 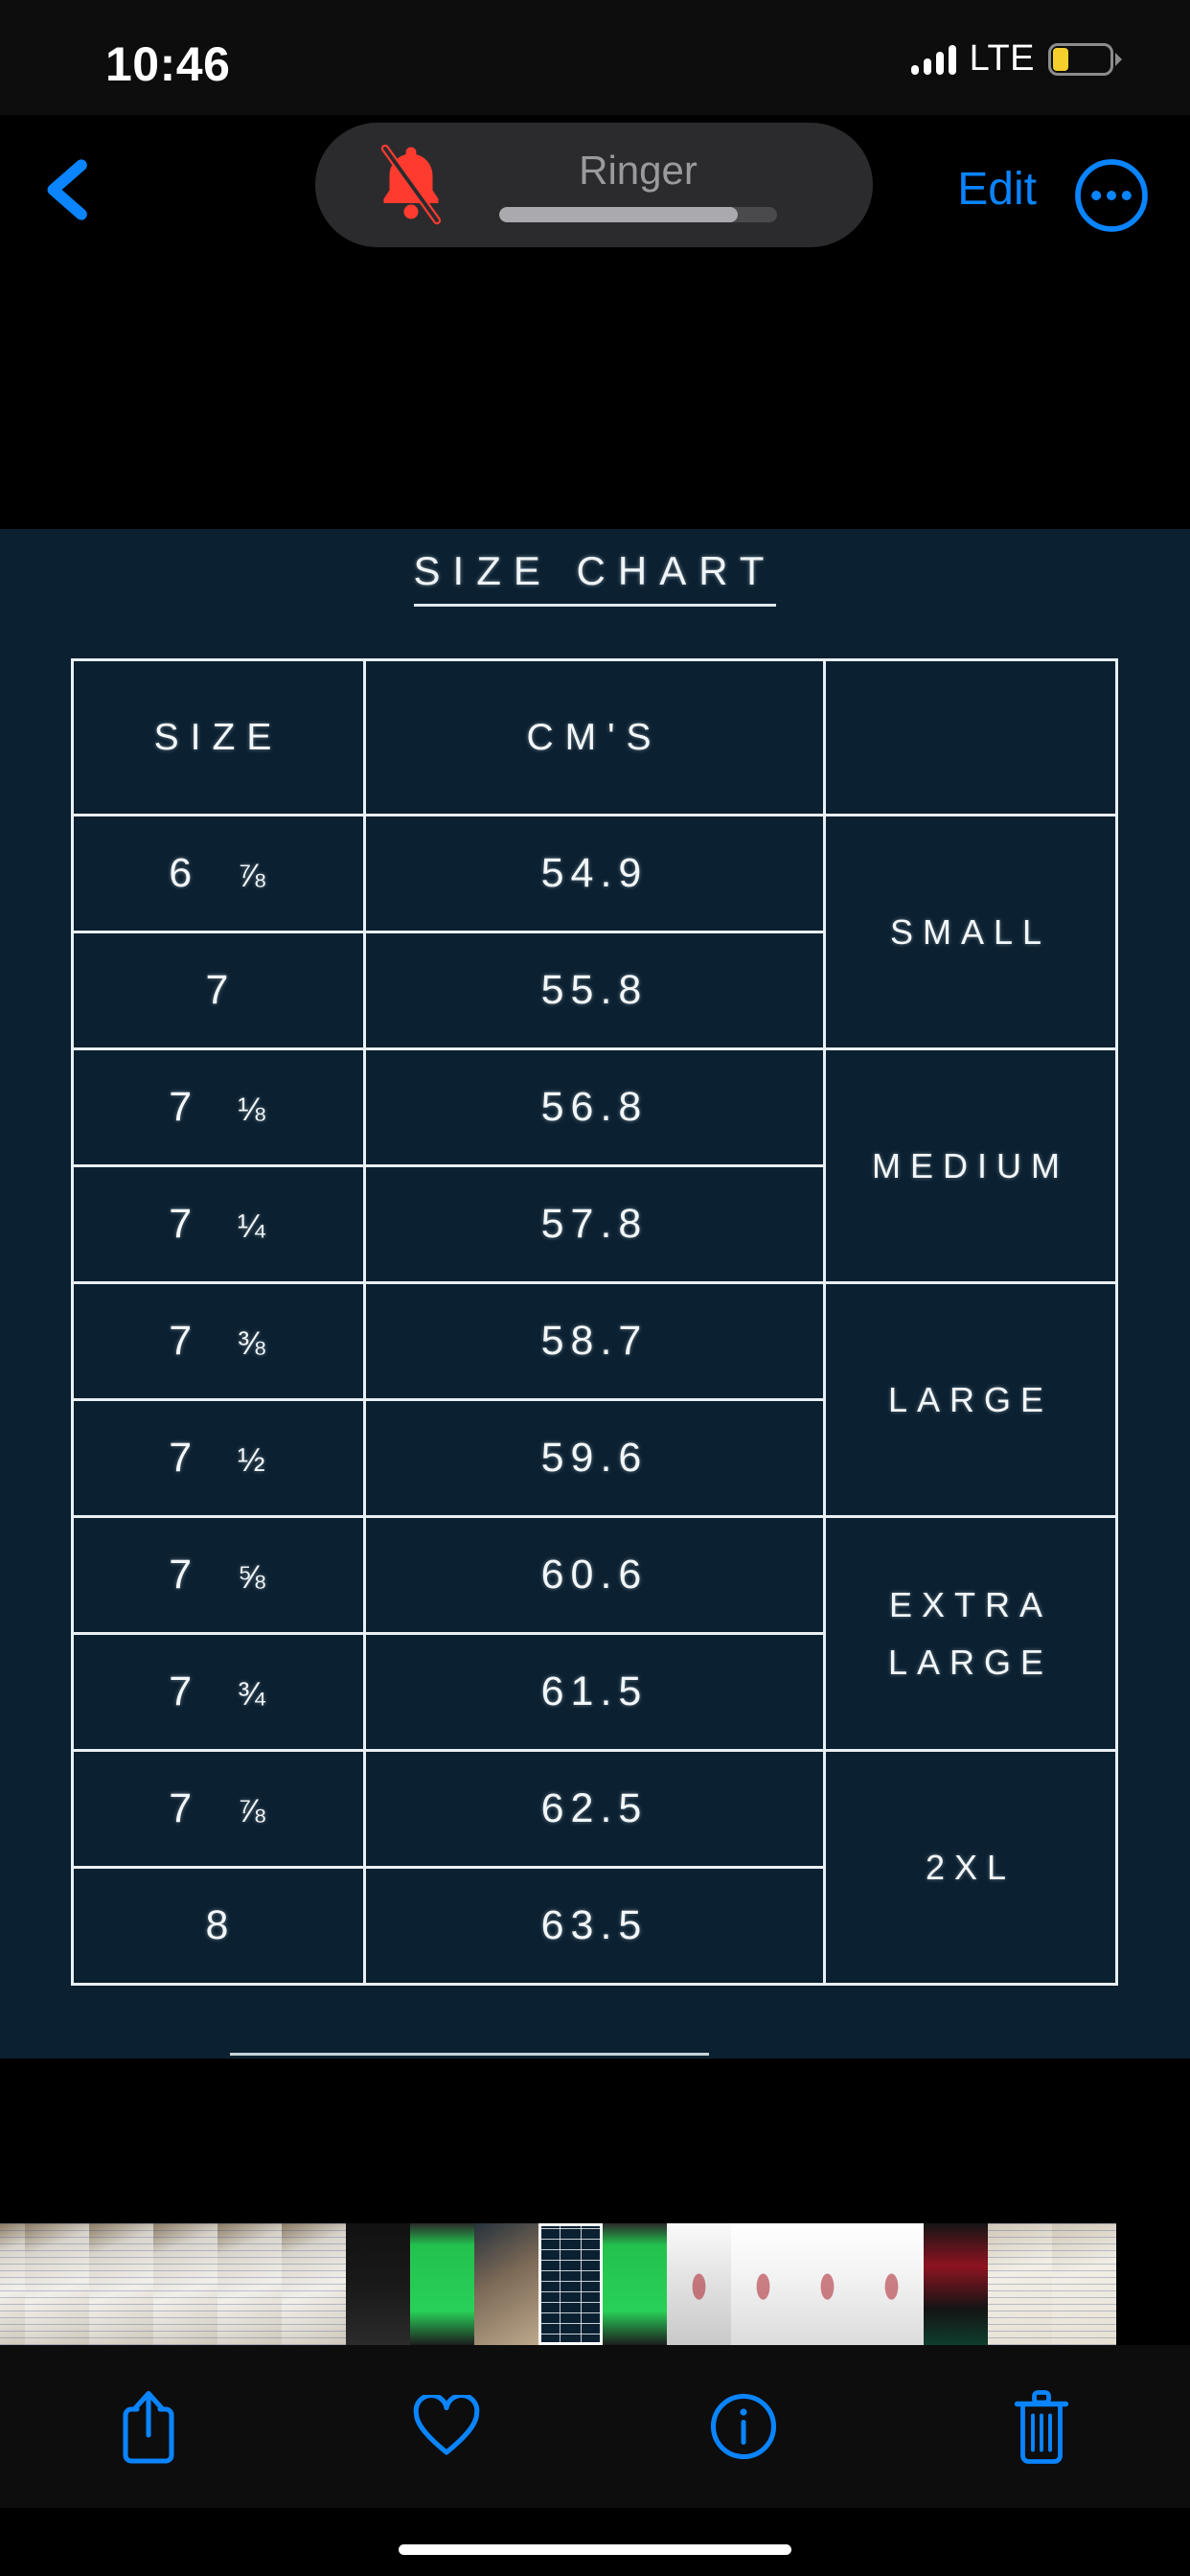 I want to click on cell-size: 7 ¼, so click(x=218, y=1224).